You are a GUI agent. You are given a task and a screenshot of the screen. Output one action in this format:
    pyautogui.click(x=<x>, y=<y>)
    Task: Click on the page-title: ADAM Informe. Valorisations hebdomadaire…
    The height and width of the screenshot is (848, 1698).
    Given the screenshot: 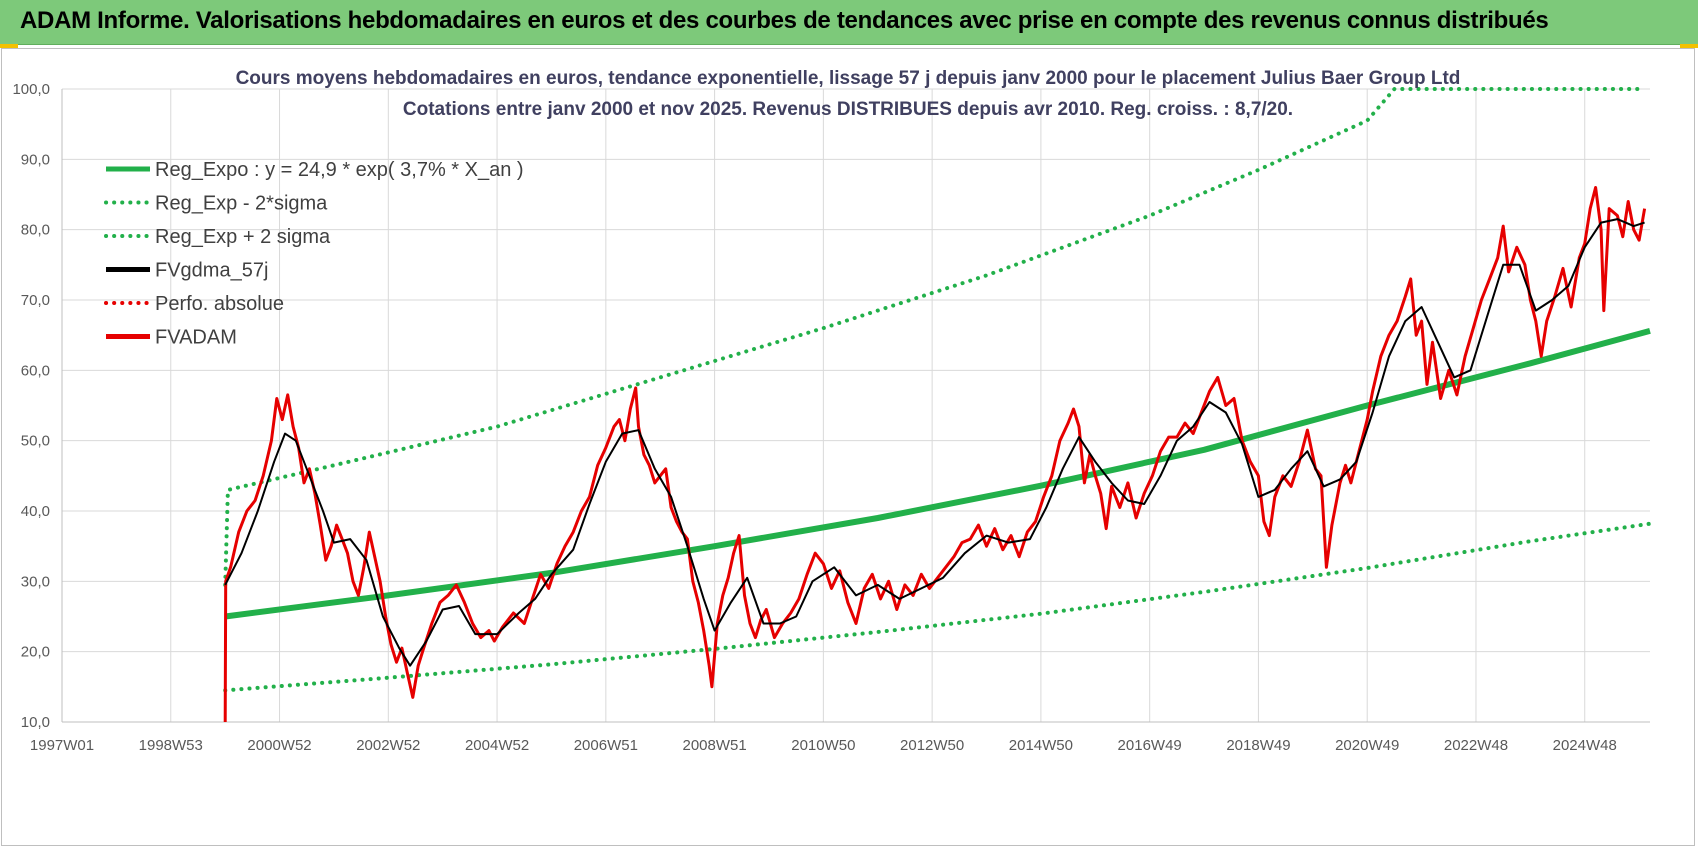 What is the action you would take?
    pyautogui.click(x=784, y=20)
    